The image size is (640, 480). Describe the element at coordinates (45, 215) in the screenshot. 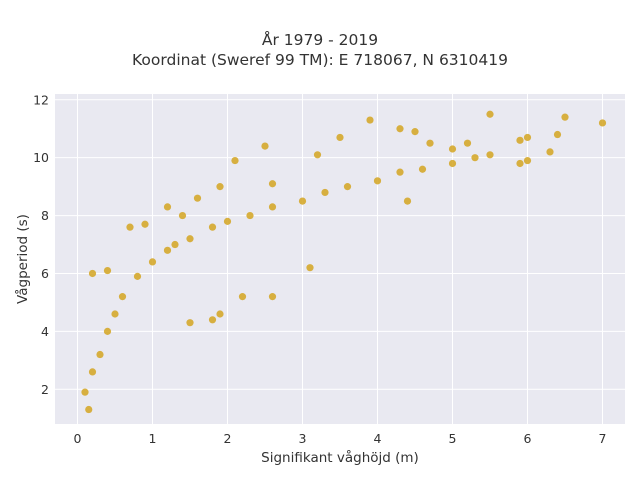

I see `y-tick-label: 8` at that location.